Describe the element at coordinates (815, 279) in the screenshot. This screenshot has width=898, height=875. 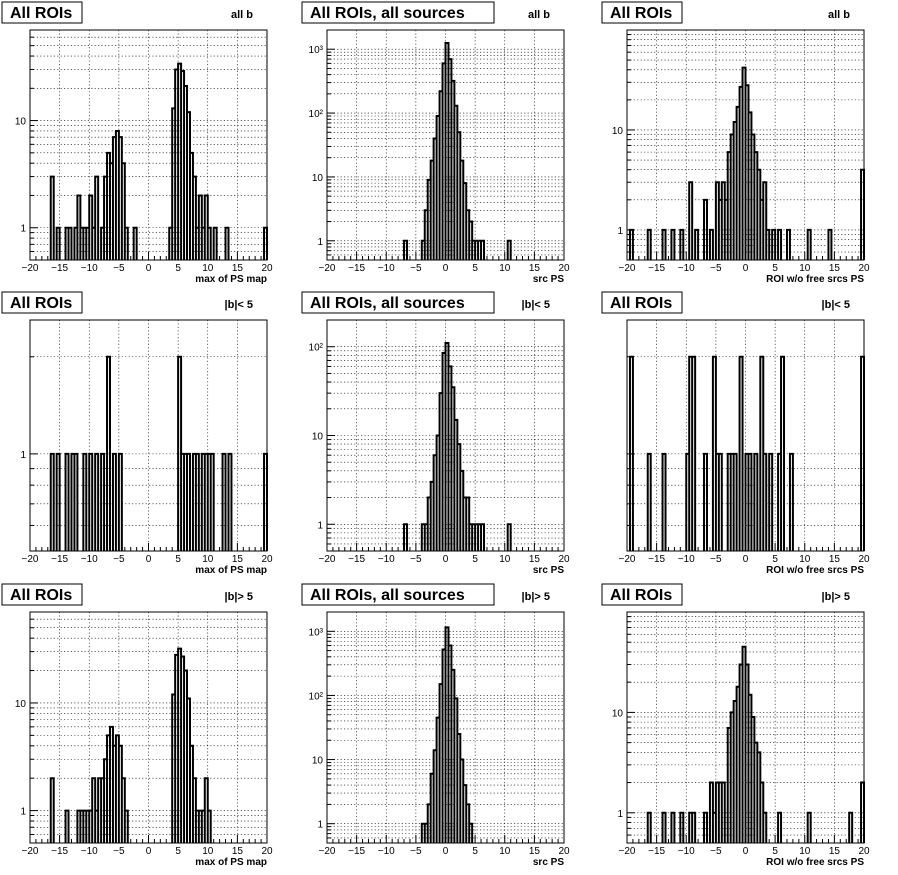
I see `x-axis-title: ROI w/o free srcs PS` at that location.